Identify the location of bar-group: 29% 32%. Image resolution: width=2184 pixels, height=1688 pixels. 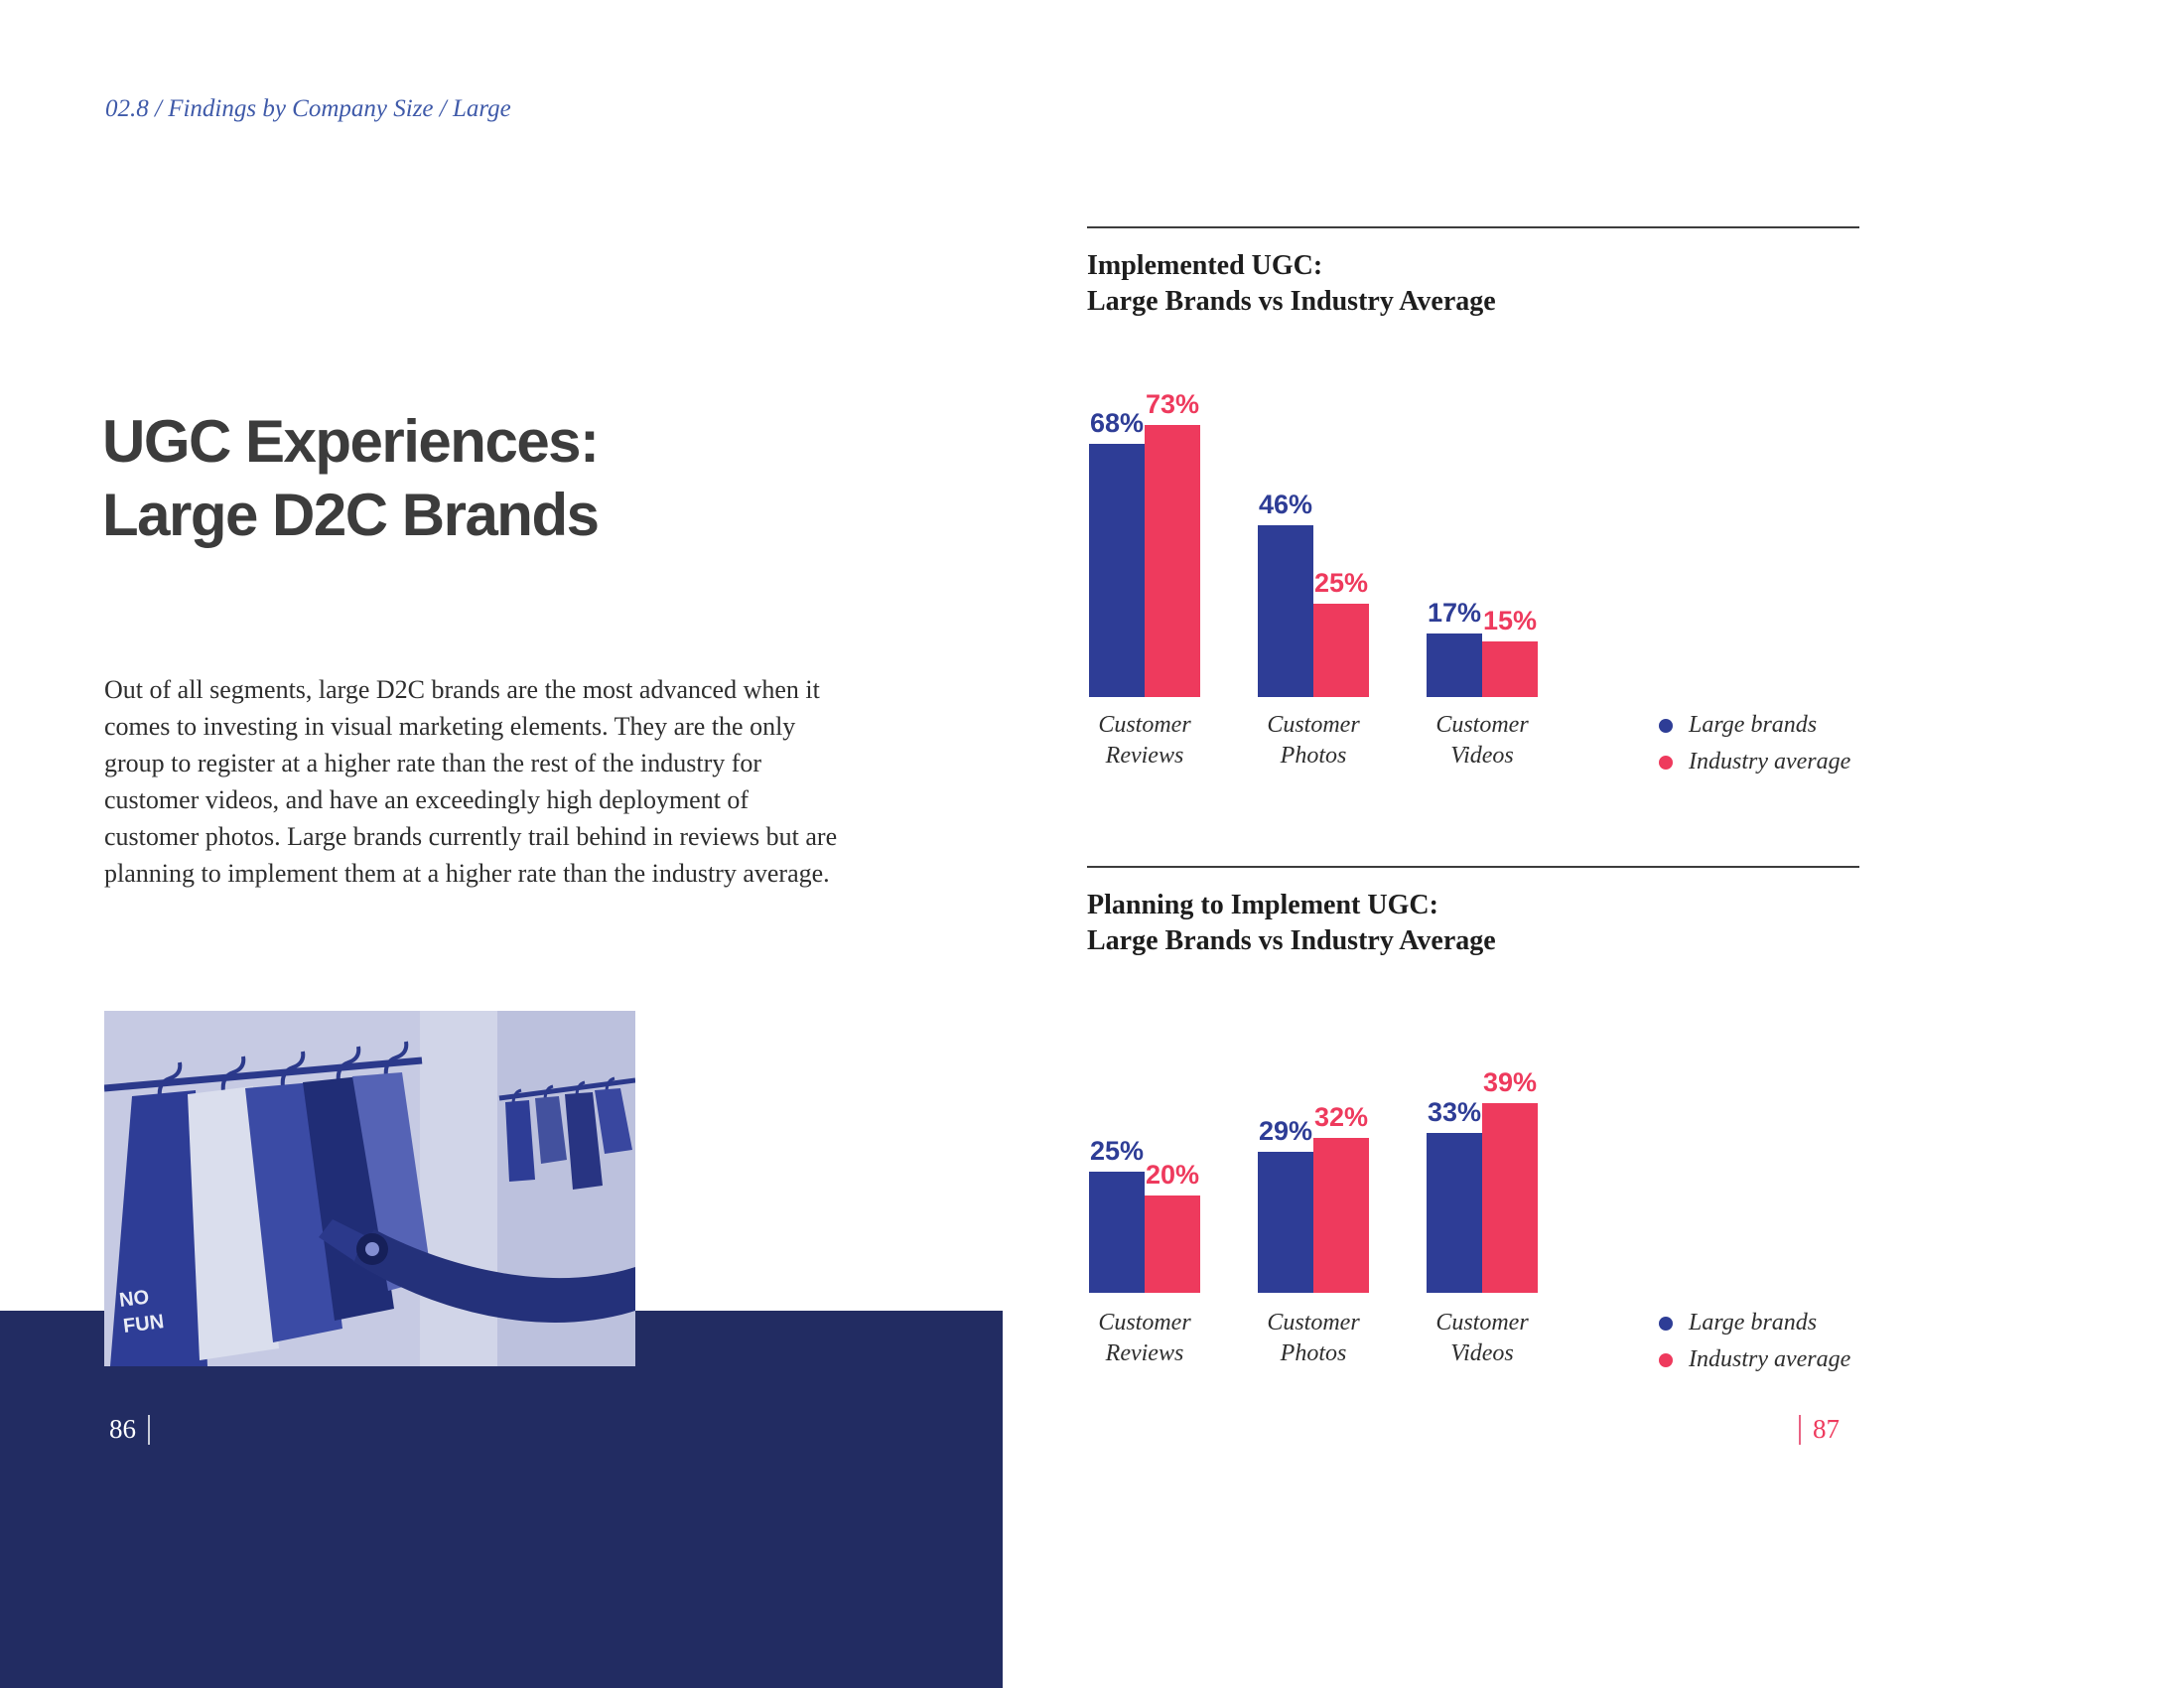
(1313, 1197).